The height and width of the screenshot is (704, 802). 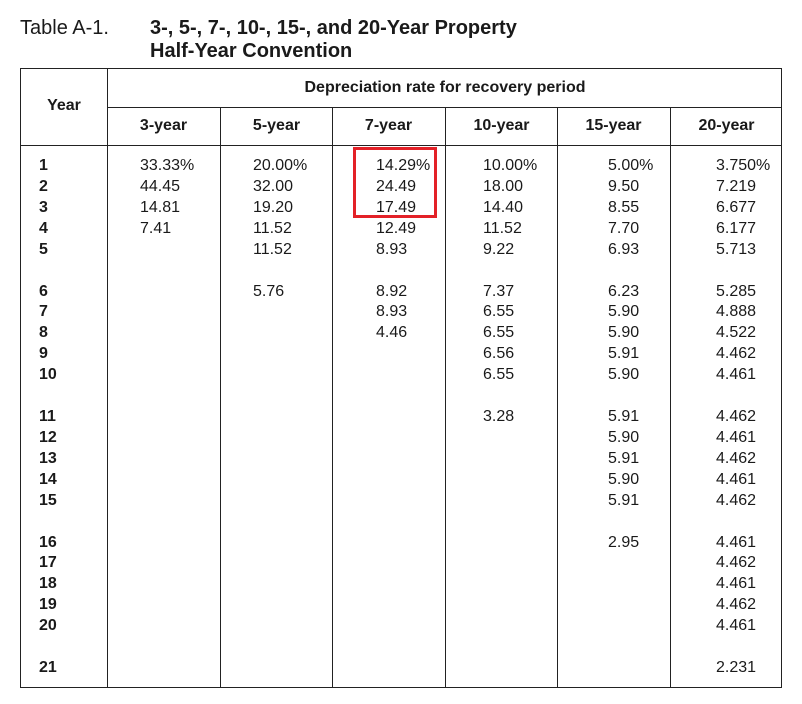 What do you see at coordinates (501, 125) in the screenshot?
I see `column-header: 10-year` at bounding box center [501, 125].